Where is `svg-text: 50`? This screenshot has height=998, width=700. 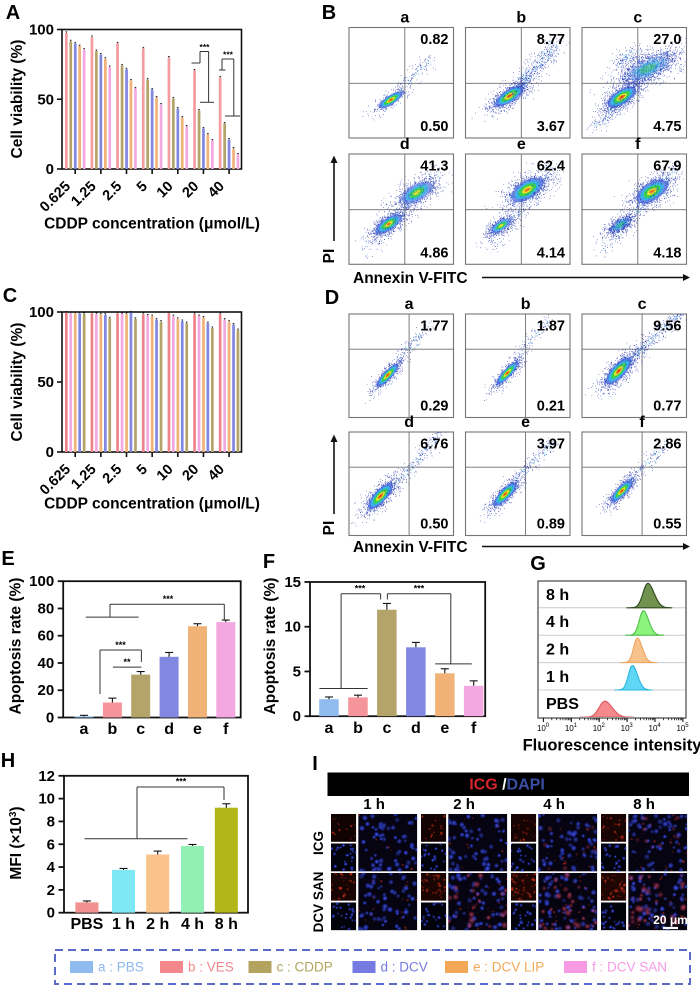
svg-text: 50 is located at coordinates (45, 382).